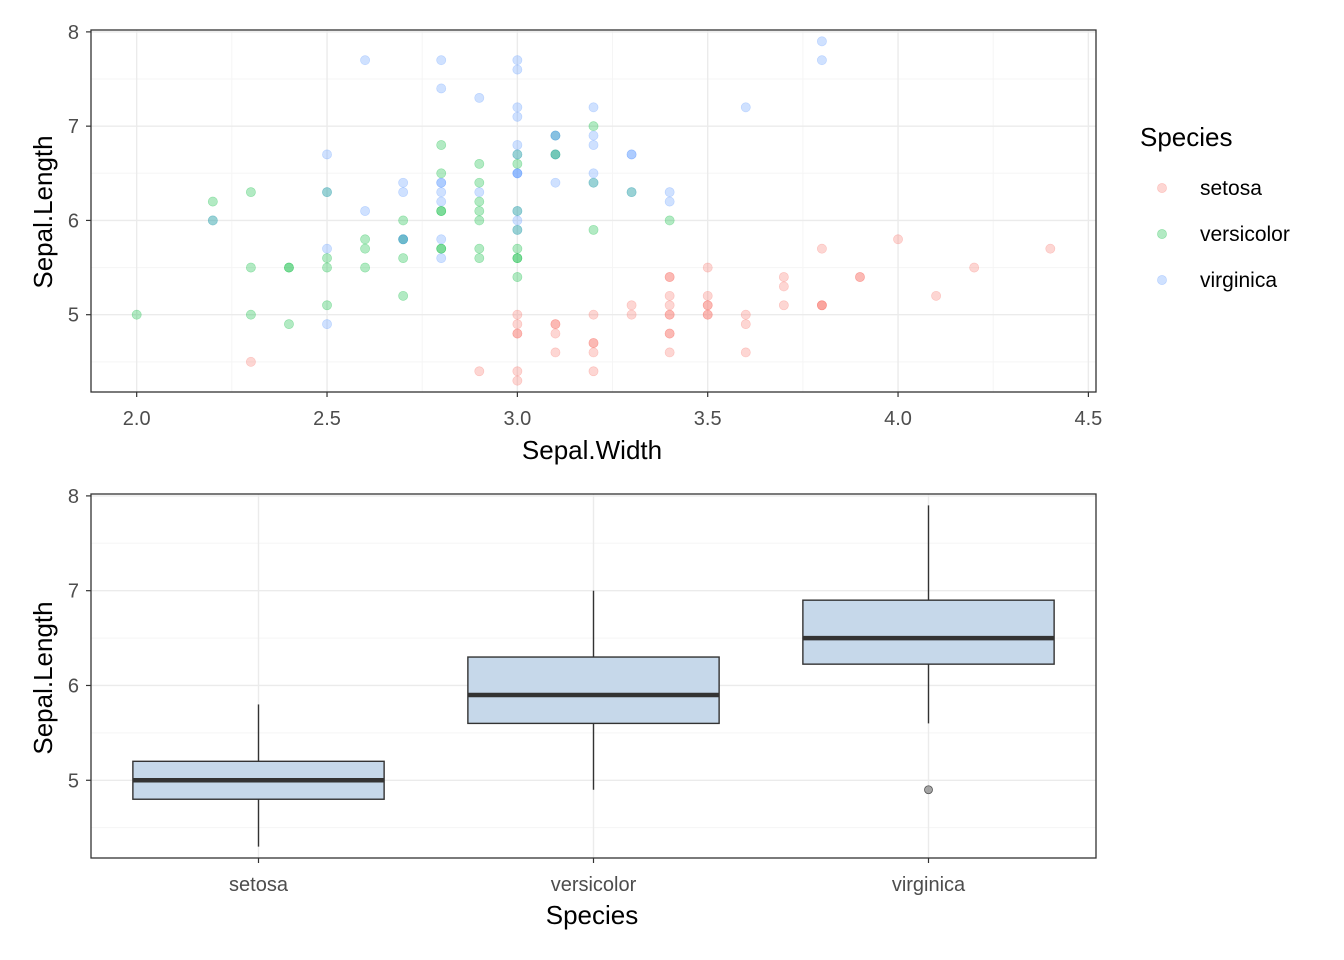  What do you see at coordinates (137, 419) in the screenshot?
I see `x-tick-label: 2.0` at bounding box center [137, 419].